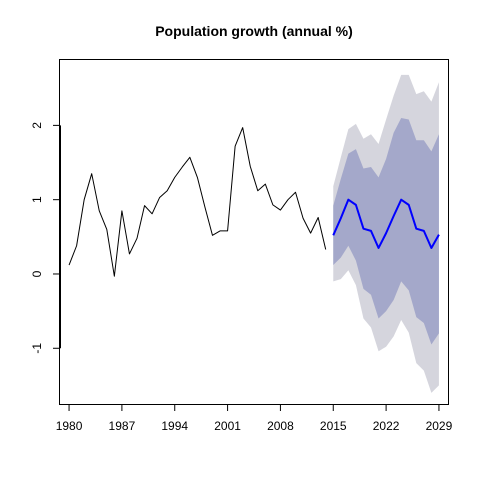  What do you see at coordinates (37, 125) in the screenshot?
I see `y-tick-label: 2` at bounding box center [37, 125].